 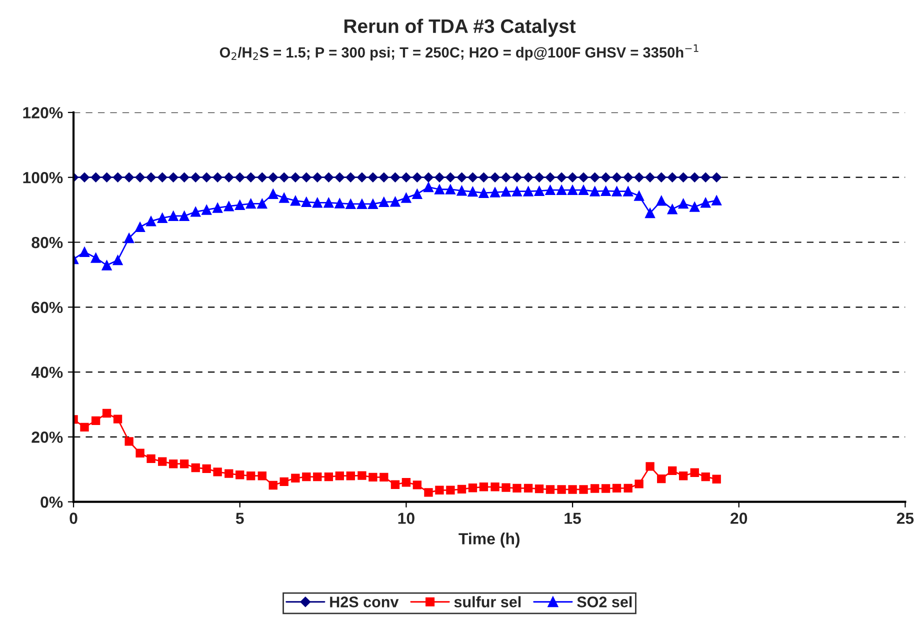 I want to click on x-tick-label: 0, so click(x=74, y=518).